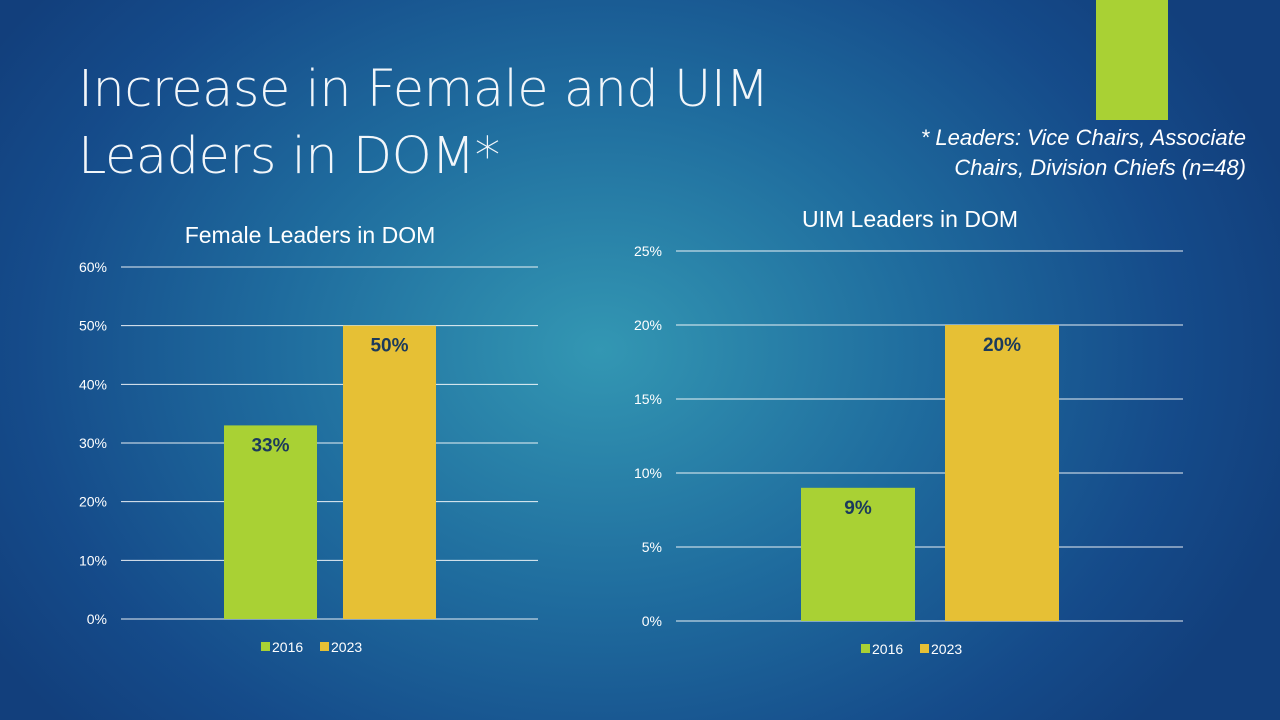 The height and width of the screenshot is (720, 1280). What do you see at coordinates (289, 156) in the screenshot?
I see `slide-title-line-2: Leaders in DOM*` at bounding box center [289, 156].